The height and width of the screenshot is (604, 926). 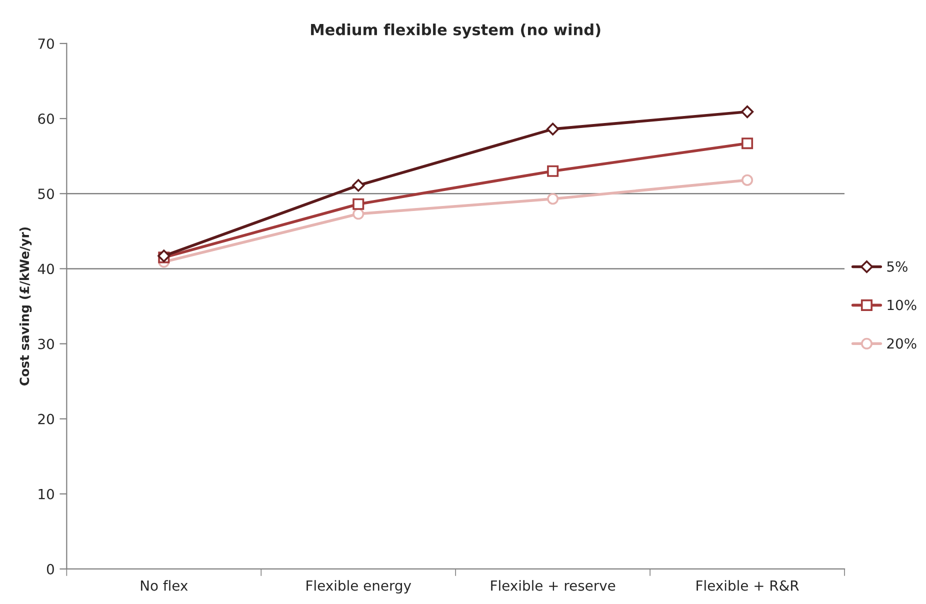 What do you see at coordinates (46, 344) in the screenshot?
I see `y-tick-label: 30` at bounding box center [46, 344].